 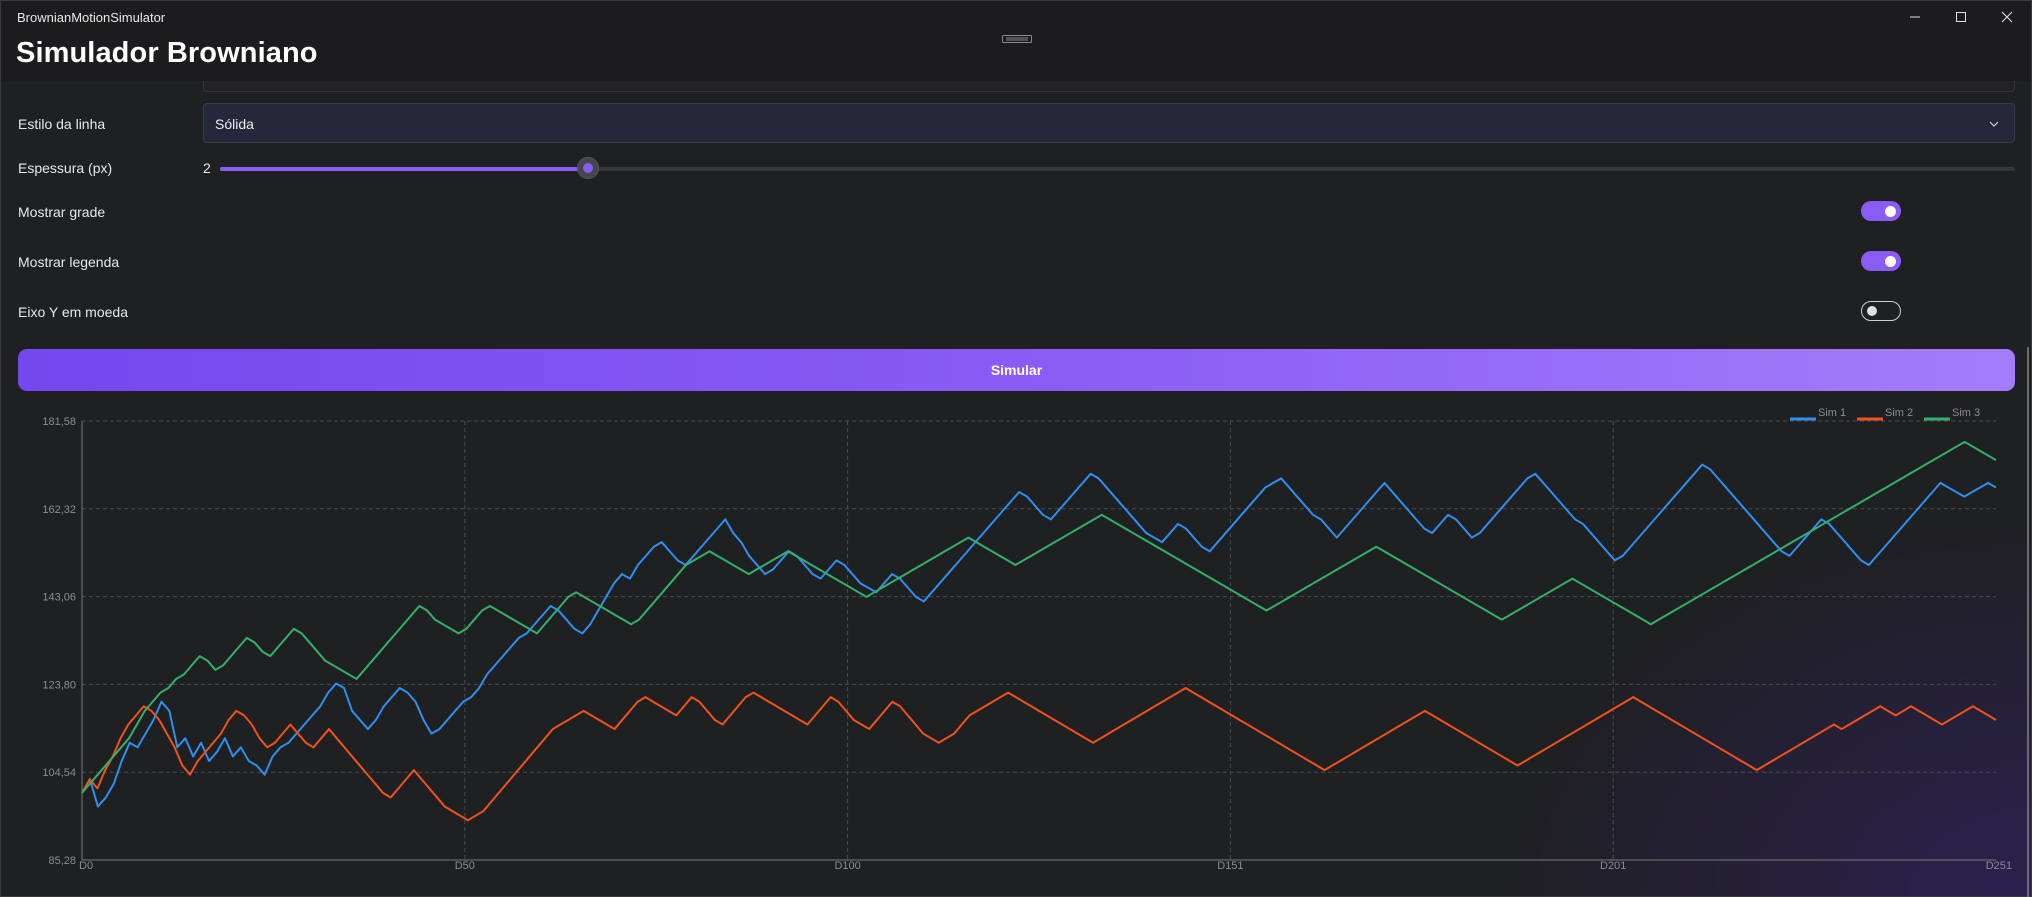 I want to click on page-title: Simulador Browniano, so click(x=167, y=53).